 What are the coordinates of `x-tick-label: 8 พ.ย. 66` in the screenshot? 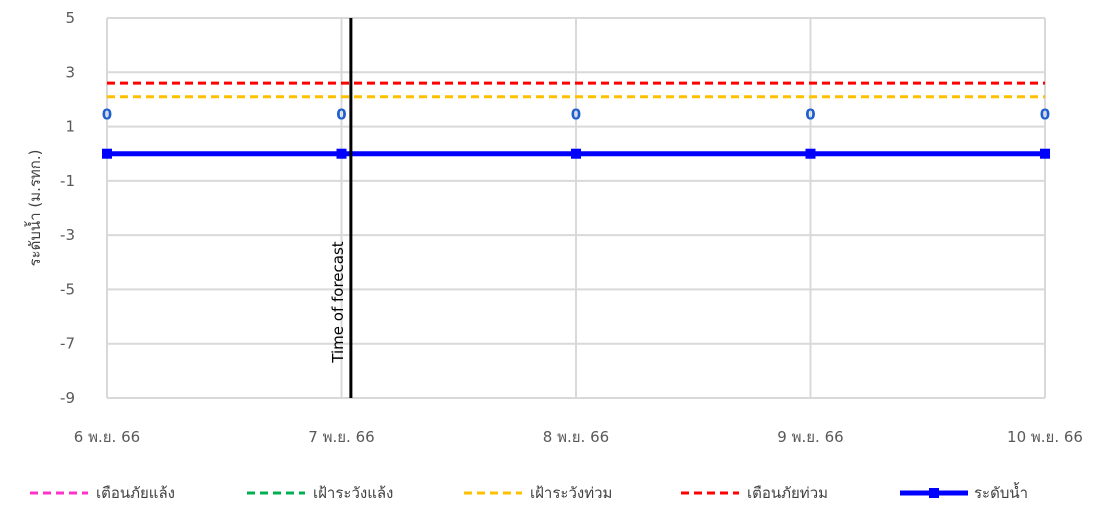 It's located at (576, 437).